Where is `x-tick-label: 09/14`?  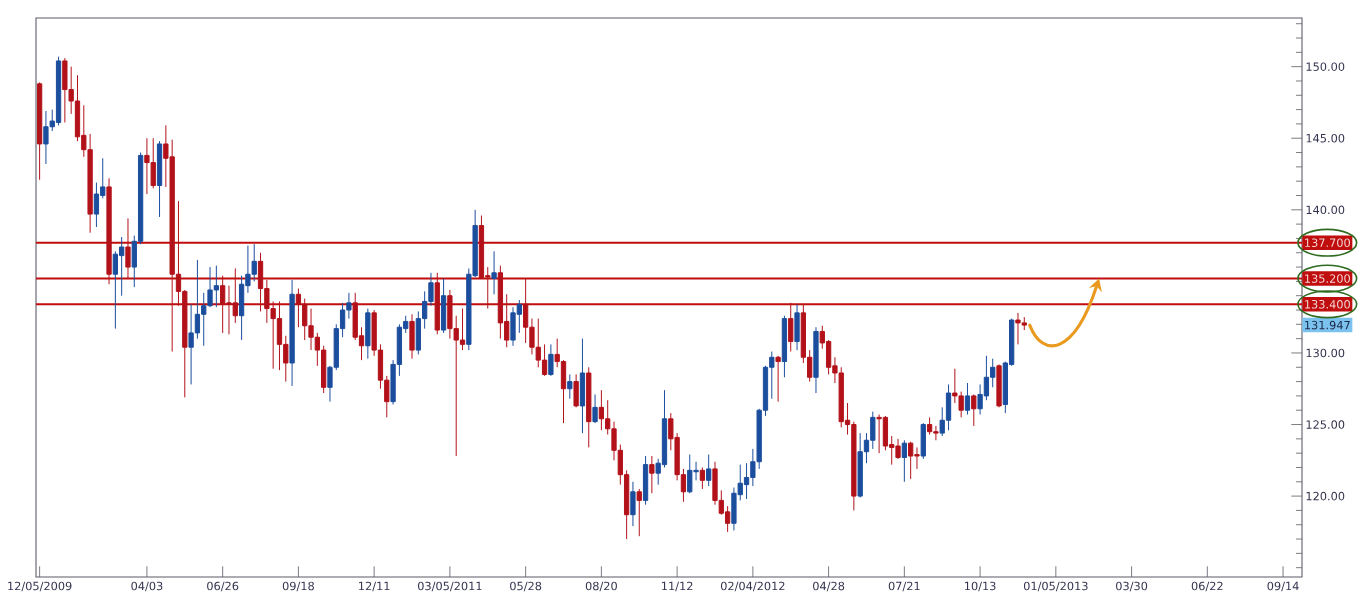 x-tick-label: 09/14 is located at coordinates (1283, 586).